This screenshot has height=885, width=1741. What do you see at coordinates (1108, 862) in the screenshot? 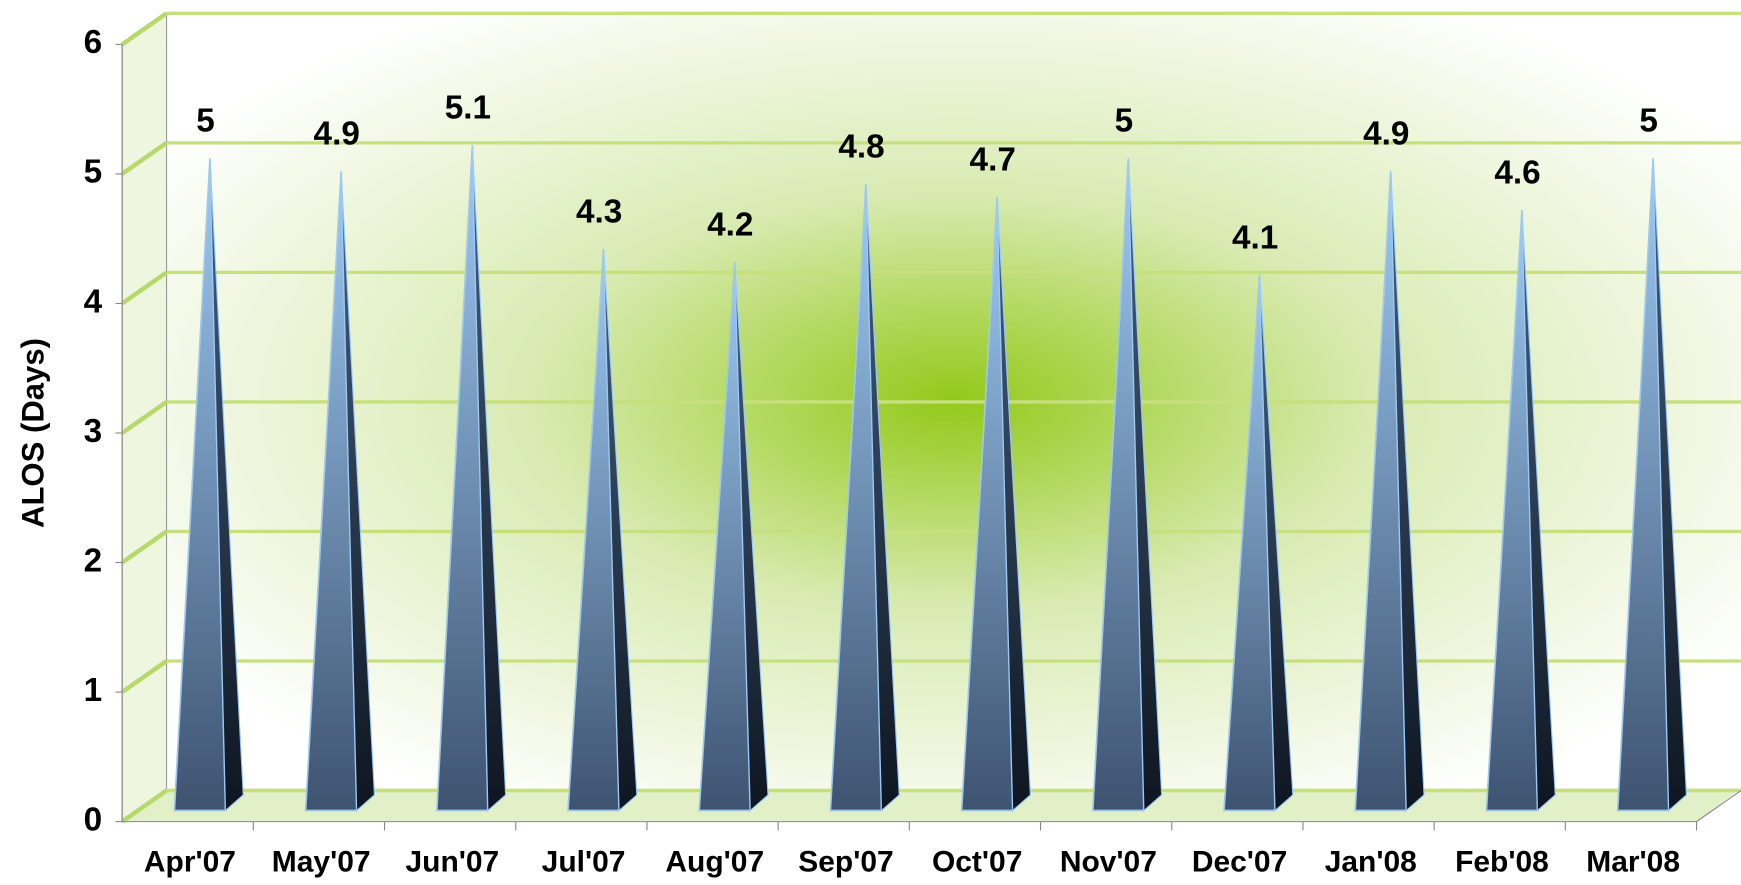
I see `x-tick-label: Nov'07` at bounding box center [1108, 862].